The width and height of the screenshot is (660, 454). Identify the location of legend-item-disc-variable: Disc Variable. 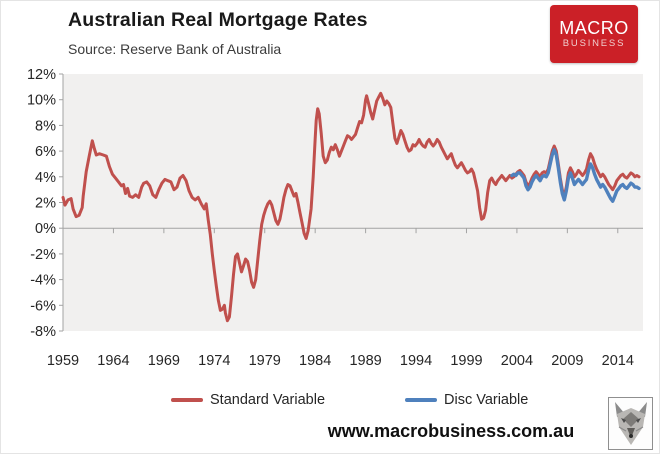
(466, 400).